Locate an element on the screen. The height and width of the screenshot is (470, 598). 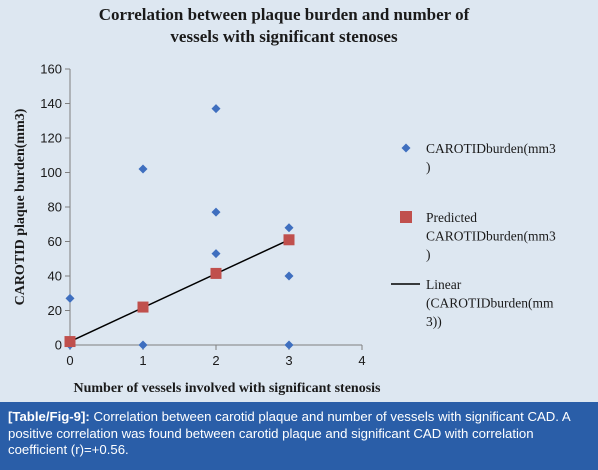
x-tick-label: 4 is located at coordinates (361, 360).